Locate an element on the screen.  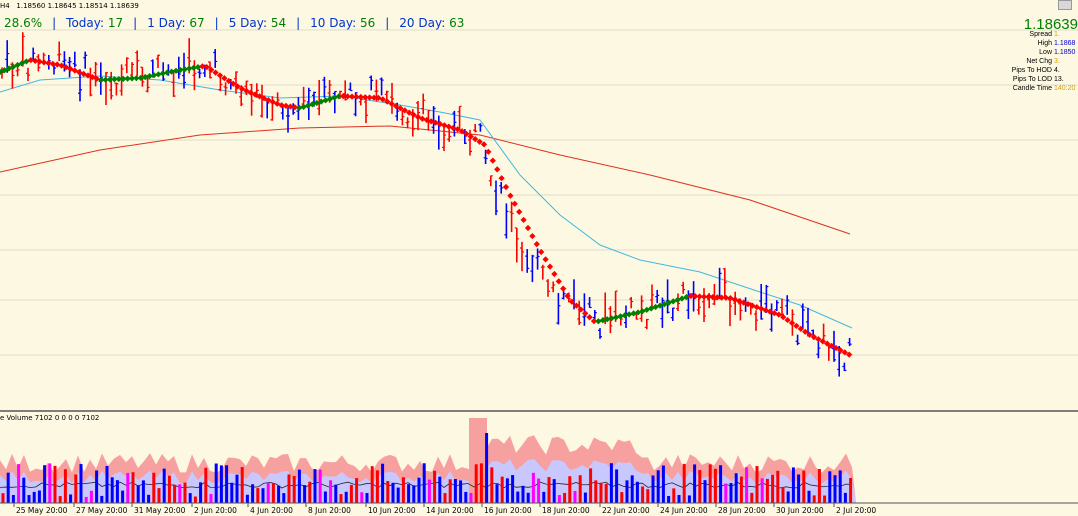
info-row-label: Spread is located at coordinates (1040, 34).